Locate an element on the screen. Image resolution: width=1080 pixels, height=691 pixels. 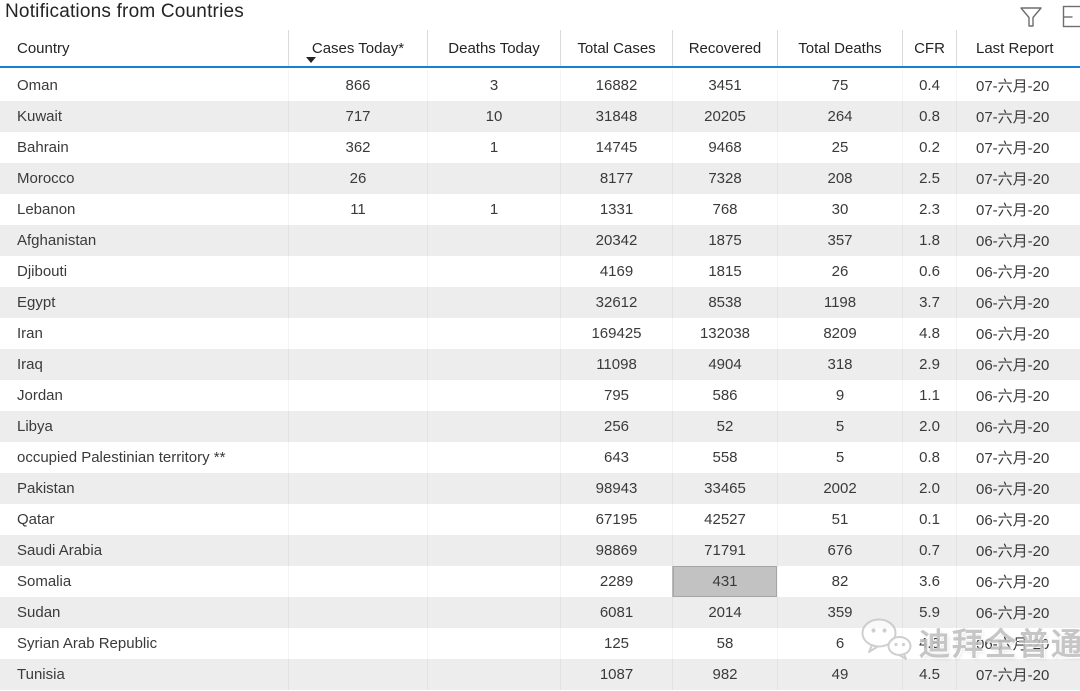
cell-cases-today: 26 is located at coordinates (357, 178).